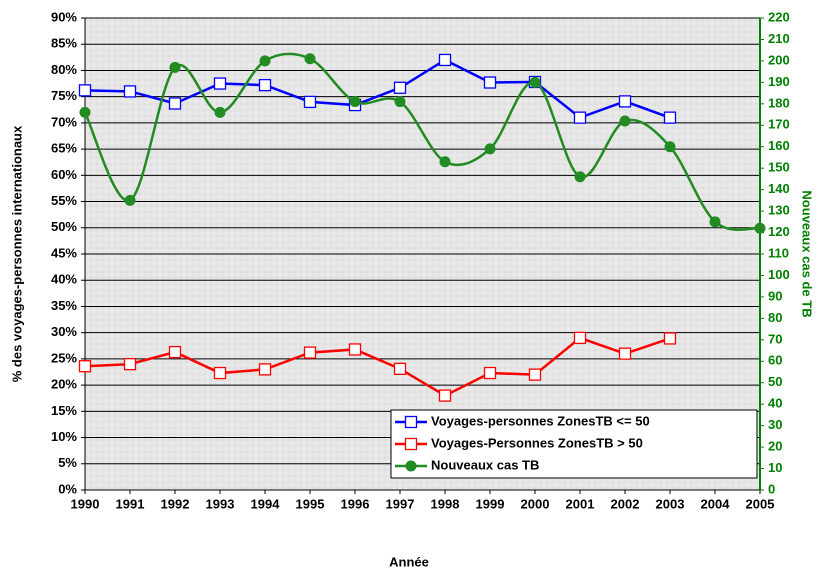 Image resolution: width=817 pixels, height=572 pixels. Describe the element at coordinates (64, 436) in the screenshot. I see `y-tick-label: 10%` at that location.